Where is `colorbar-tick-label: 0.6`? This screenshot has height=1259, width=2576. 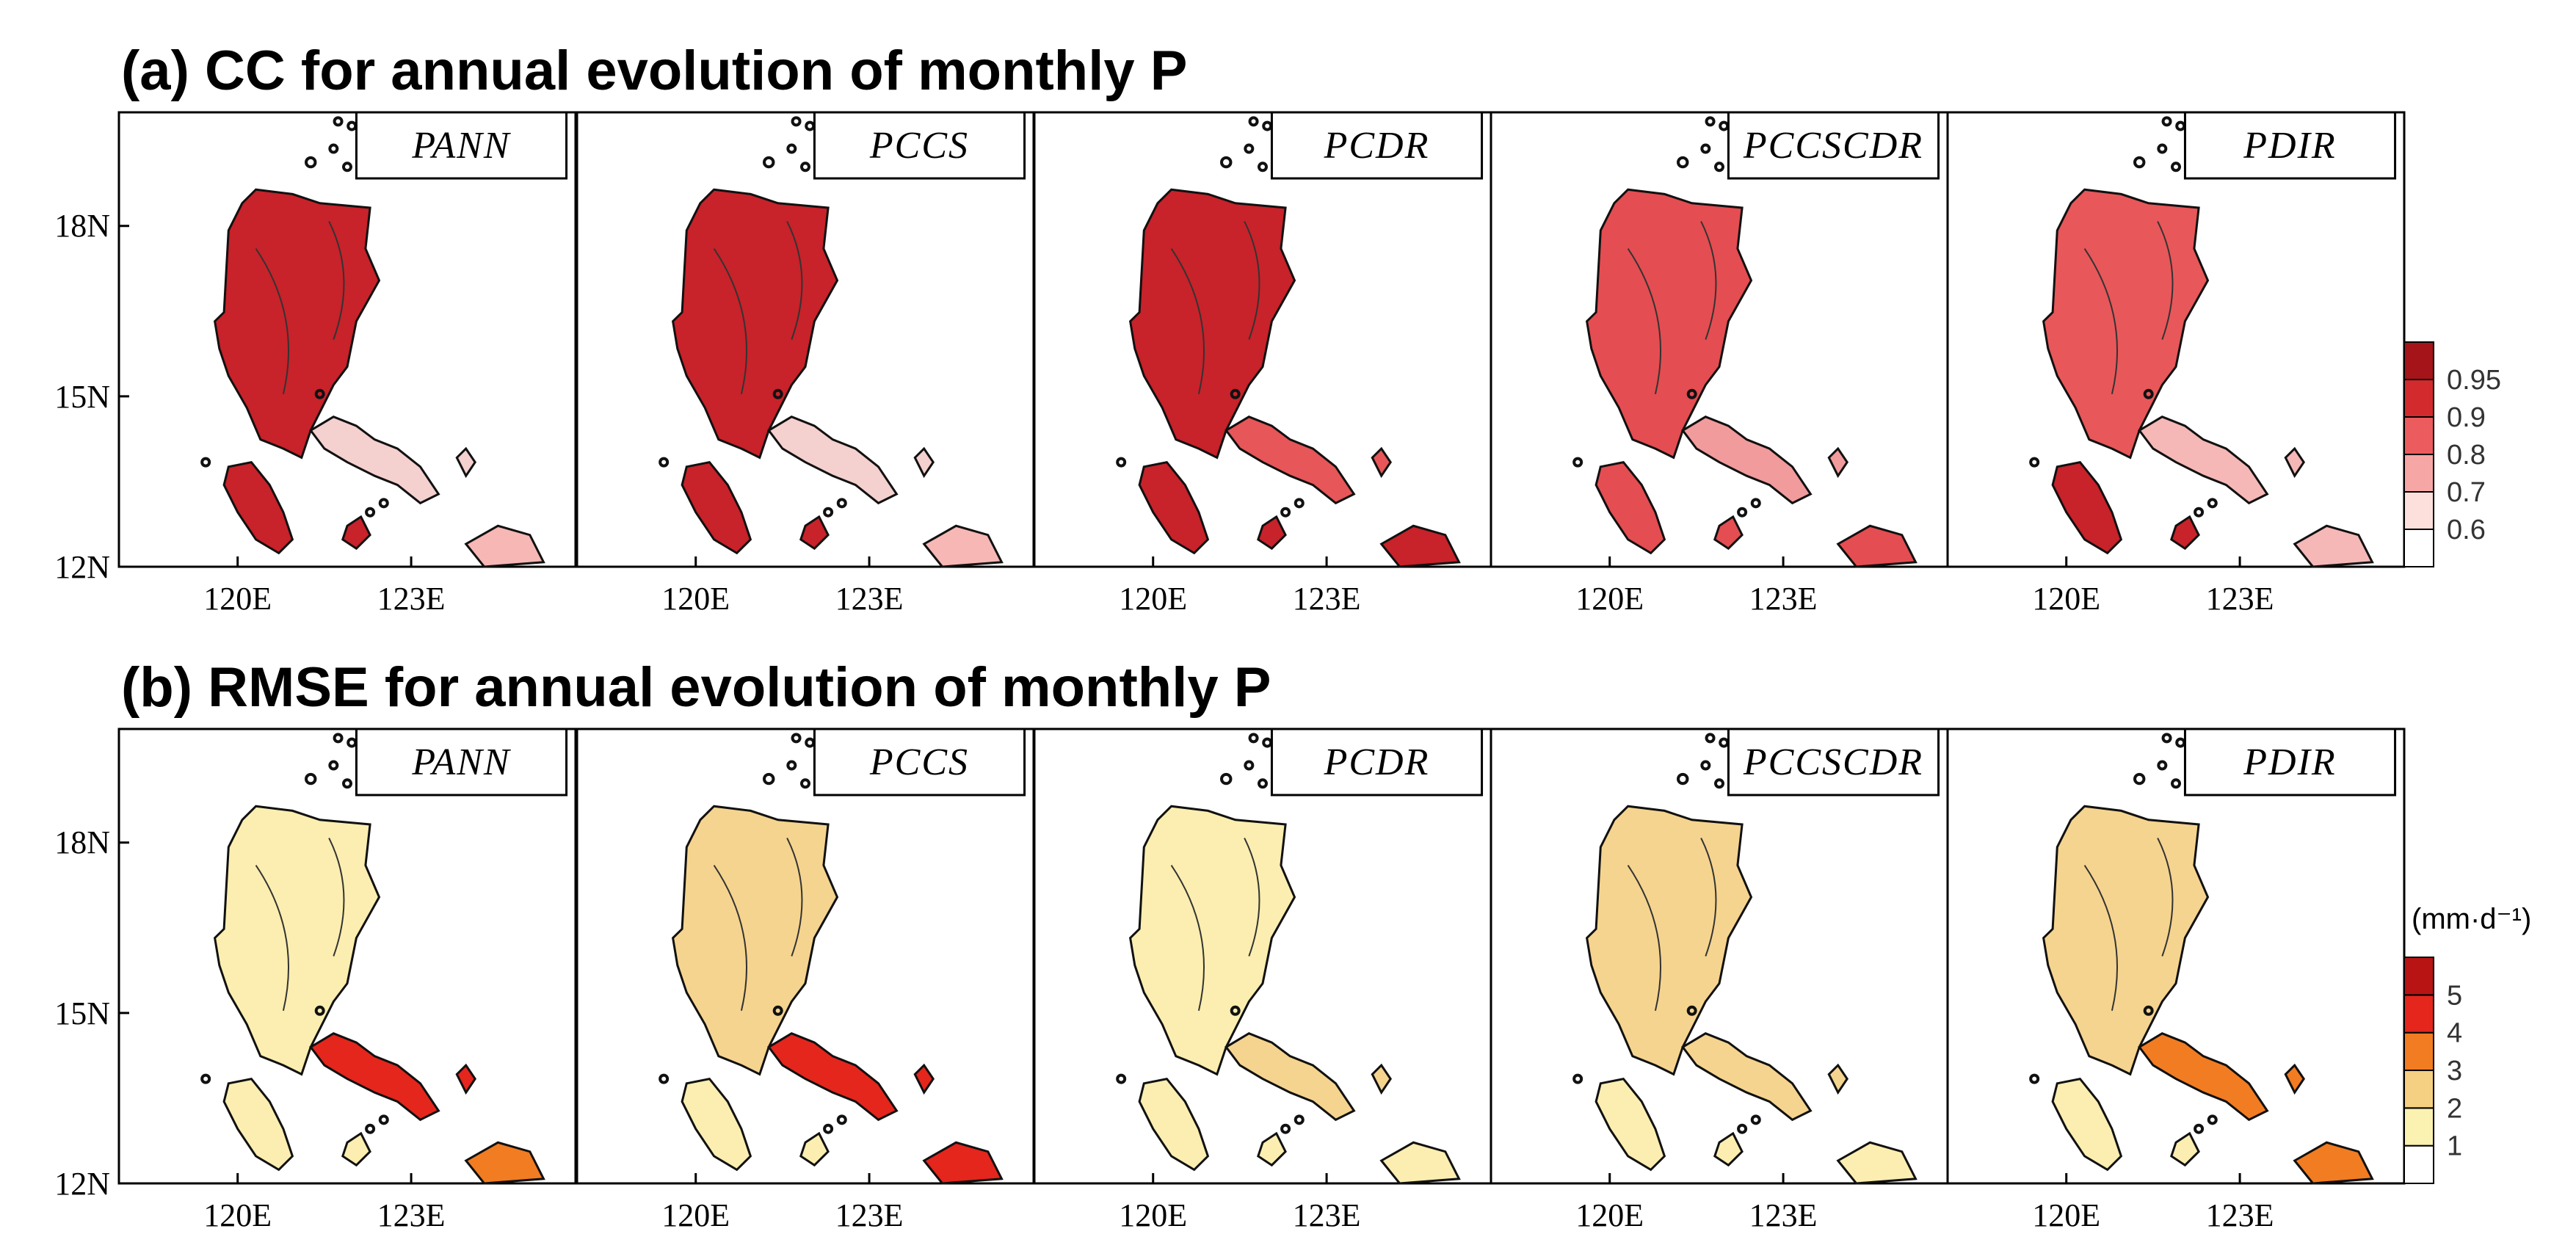 colorbar-tick-label: 0.6 is located at coordinates (2467, 530).